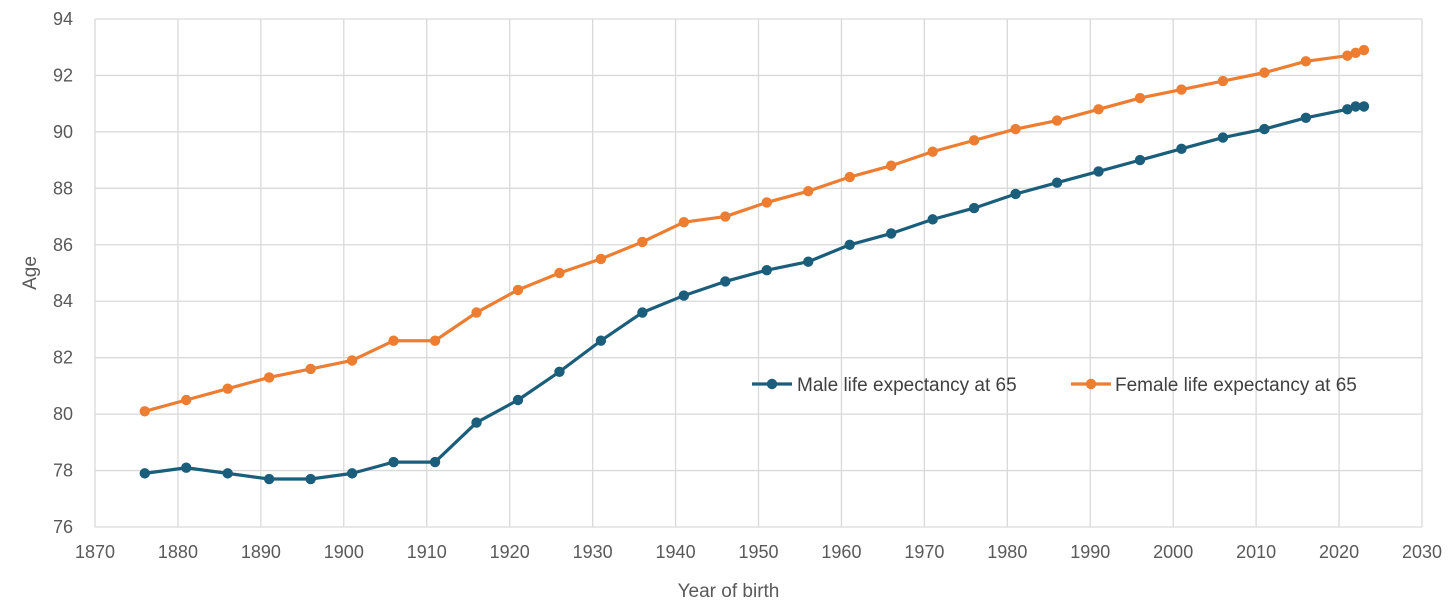 This screenshot has width=1452, height=600. What do you see at coordinates (729, 590) in the screenshot?
I see `x-axis-title: Year of birth` at bounding box center [729, 590].